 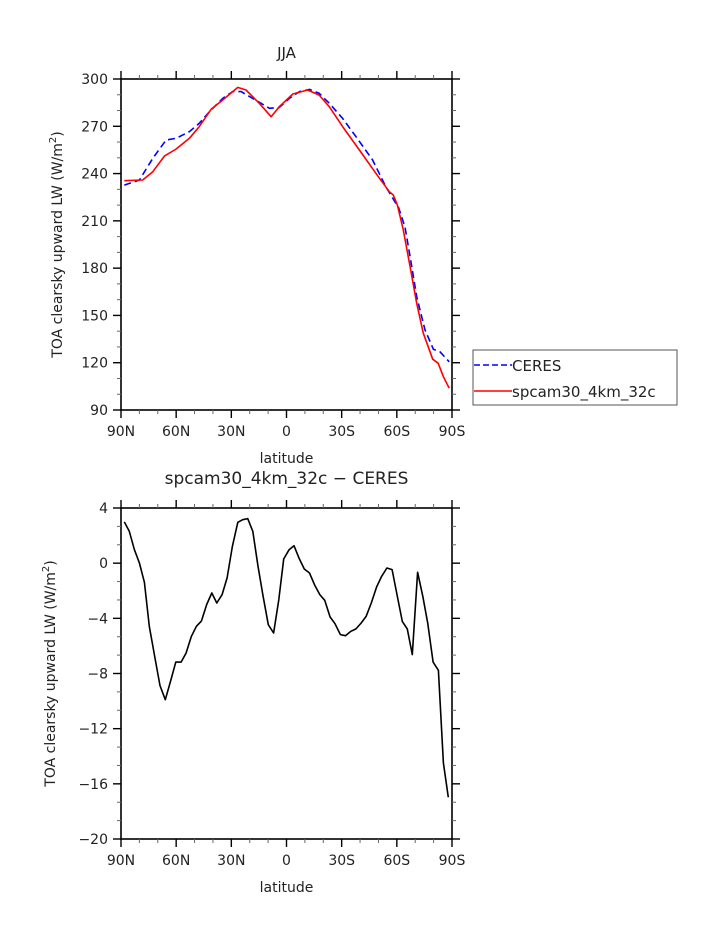 What do you see at coordinates (287, 225) in the screenshot?
I see `series-line-ceres` at bounding box center [287, 225].